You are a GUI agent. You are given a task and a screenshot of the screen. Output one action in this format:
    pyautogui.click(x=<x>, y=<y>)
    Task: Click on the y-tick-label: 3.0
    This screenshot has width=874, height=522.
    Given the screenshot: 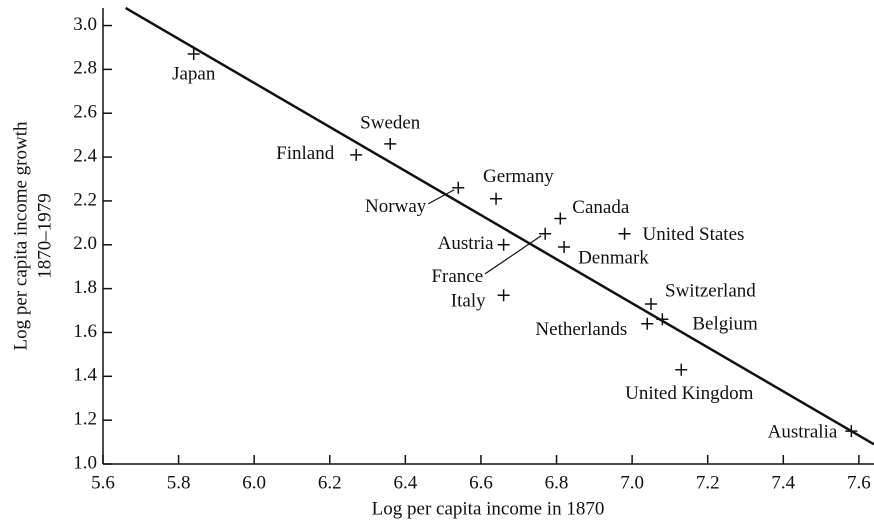 What is the action you would take?
    pyautogui.click(x=85, y=24)
    